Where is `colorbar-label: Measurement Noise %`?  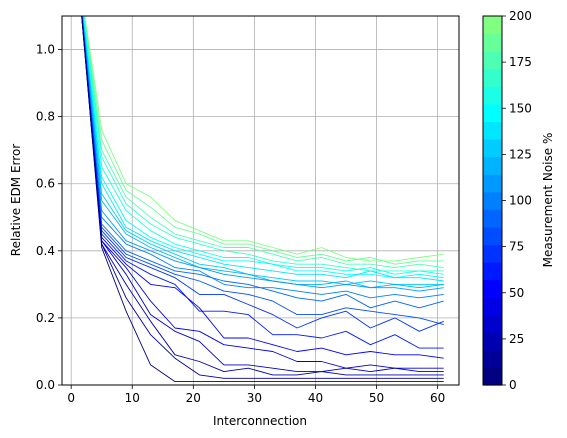 colorbar-label: Measurement Noise % is located at coordinates (548, 200).